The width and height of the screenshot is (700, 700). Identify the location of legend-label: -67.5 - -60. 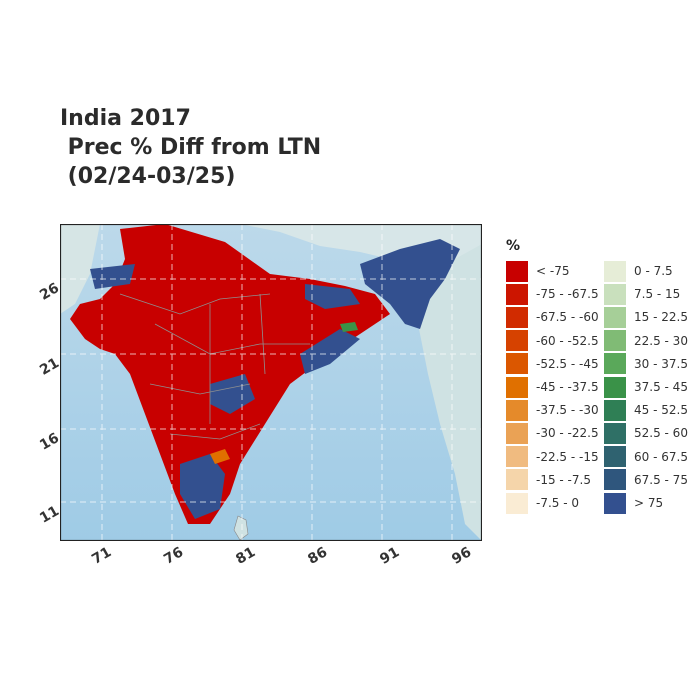
(567, 317).